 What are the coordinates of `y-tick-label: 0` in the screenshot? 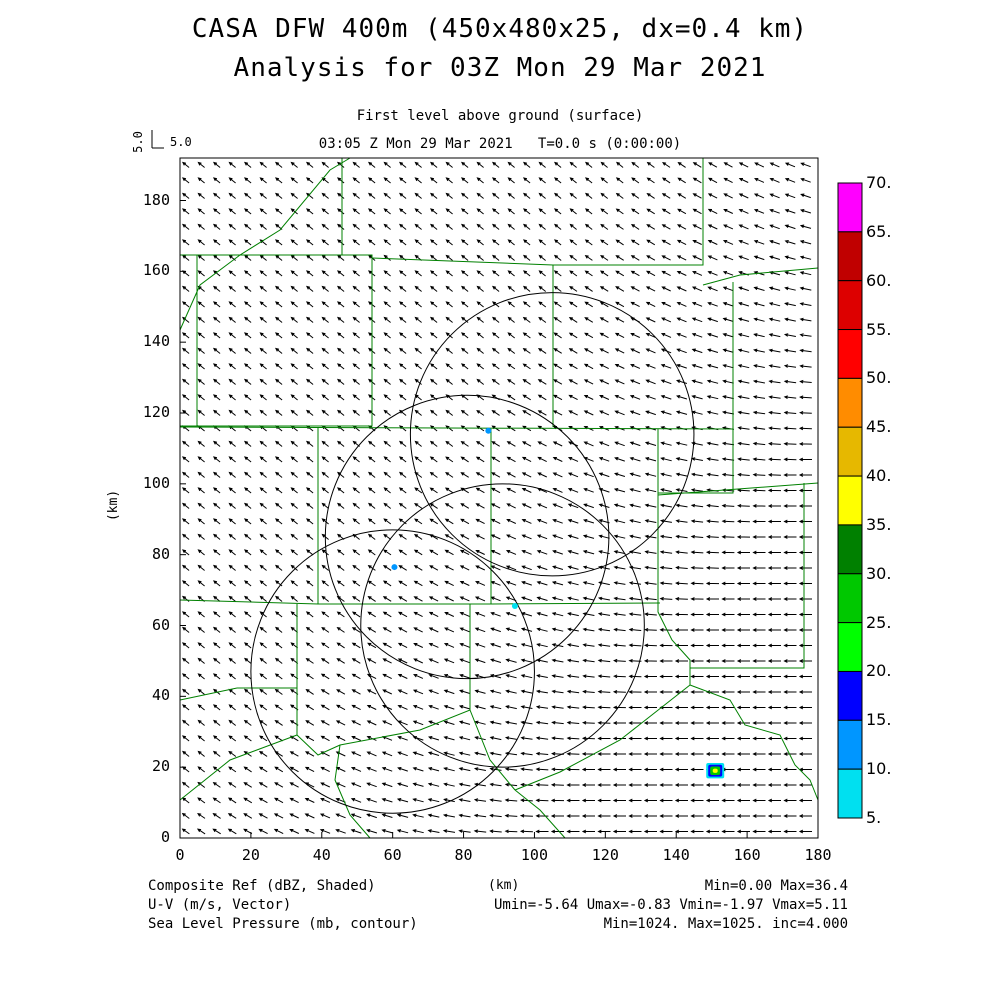 It's located at (165, 837).